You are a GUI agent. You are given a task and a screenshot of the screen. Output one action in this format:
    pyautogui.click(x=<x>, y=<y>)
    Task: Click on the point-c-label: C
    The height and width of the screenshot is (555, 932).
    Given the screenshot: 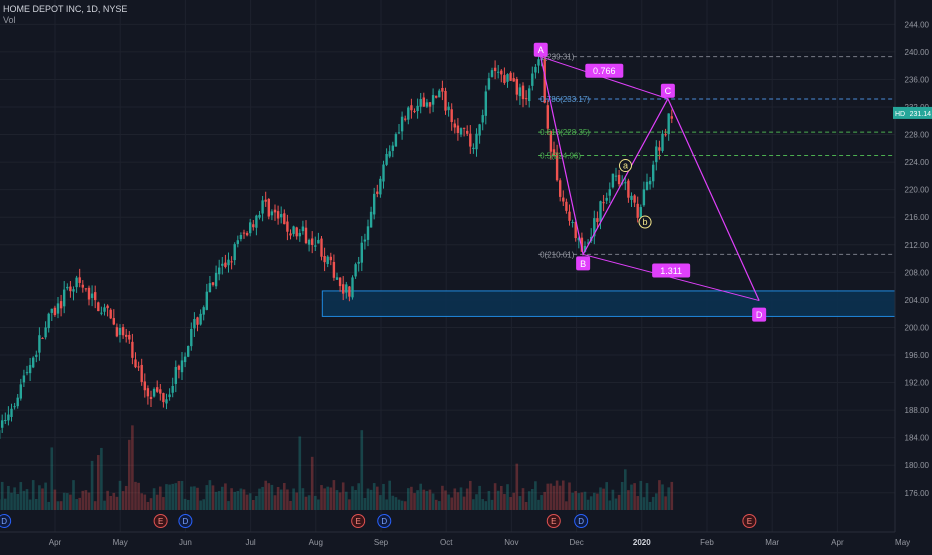 What is the action you would take?
    pyautogui.click(x=668, y=91)
    